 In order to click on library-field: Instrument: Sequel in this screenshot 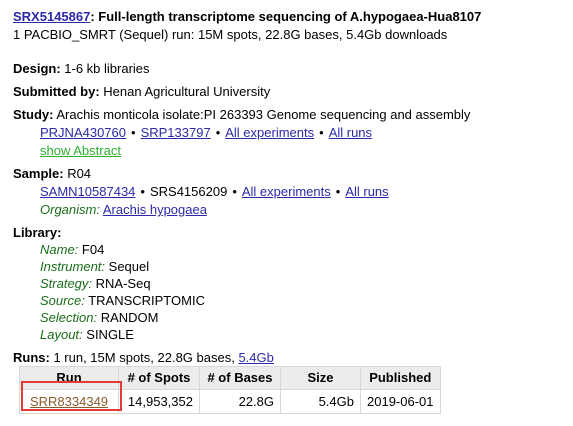, I will do `click(301, 267)`.